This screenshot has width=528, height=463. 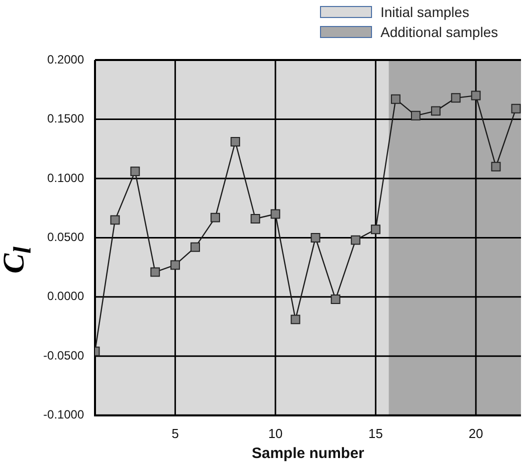 I want to click on x-tick-label: 10, so click(x=275, y=433).